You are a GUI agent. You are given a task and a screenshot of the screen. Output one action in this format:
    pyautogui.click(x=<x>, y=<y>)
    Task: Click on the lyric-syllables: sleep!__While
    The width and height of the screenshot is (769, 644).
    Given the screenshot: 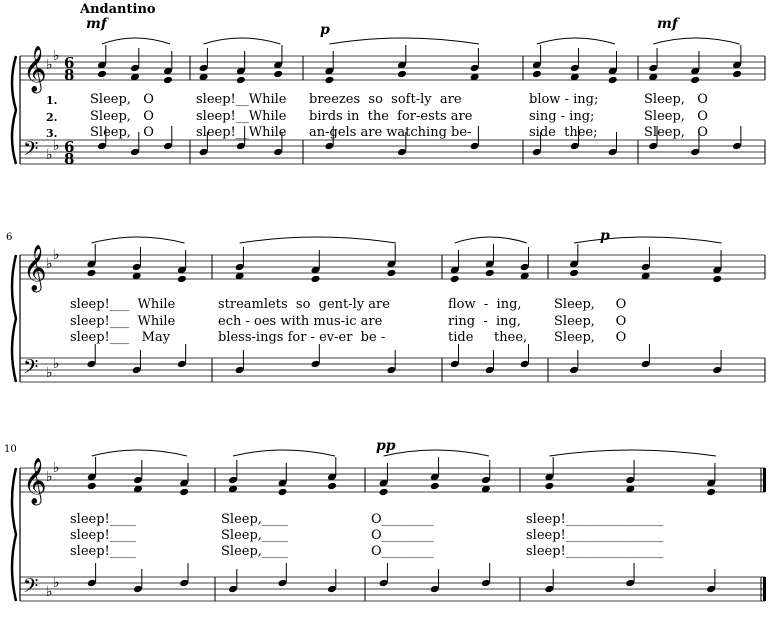 What is the action you would take?
    pyautogui.click(x=241, y=99)
    